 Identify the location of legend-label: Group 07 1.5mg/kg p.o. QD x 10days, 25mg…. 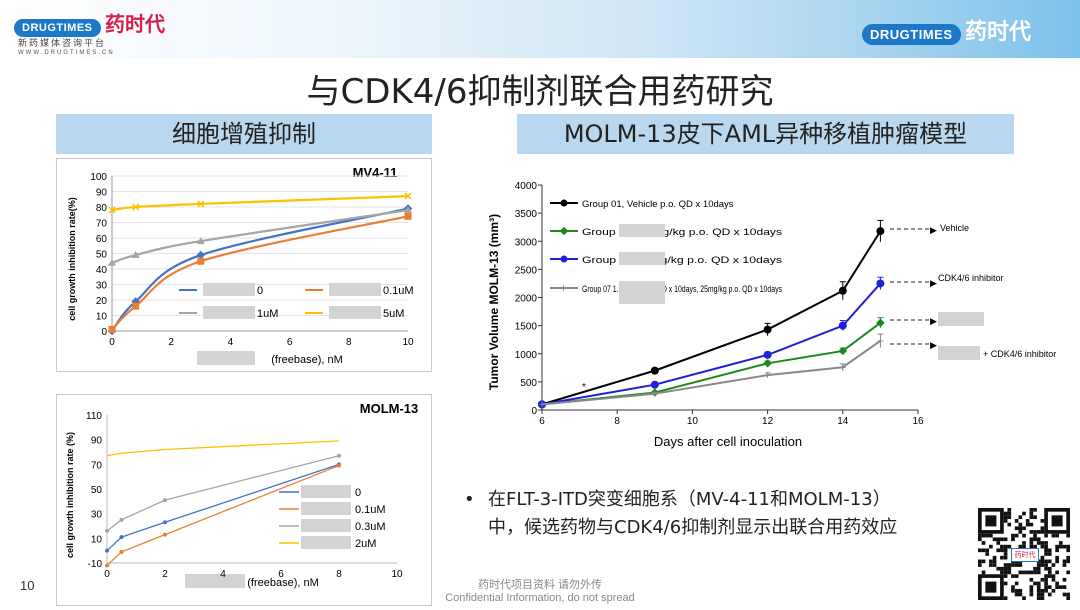
(682, 289).